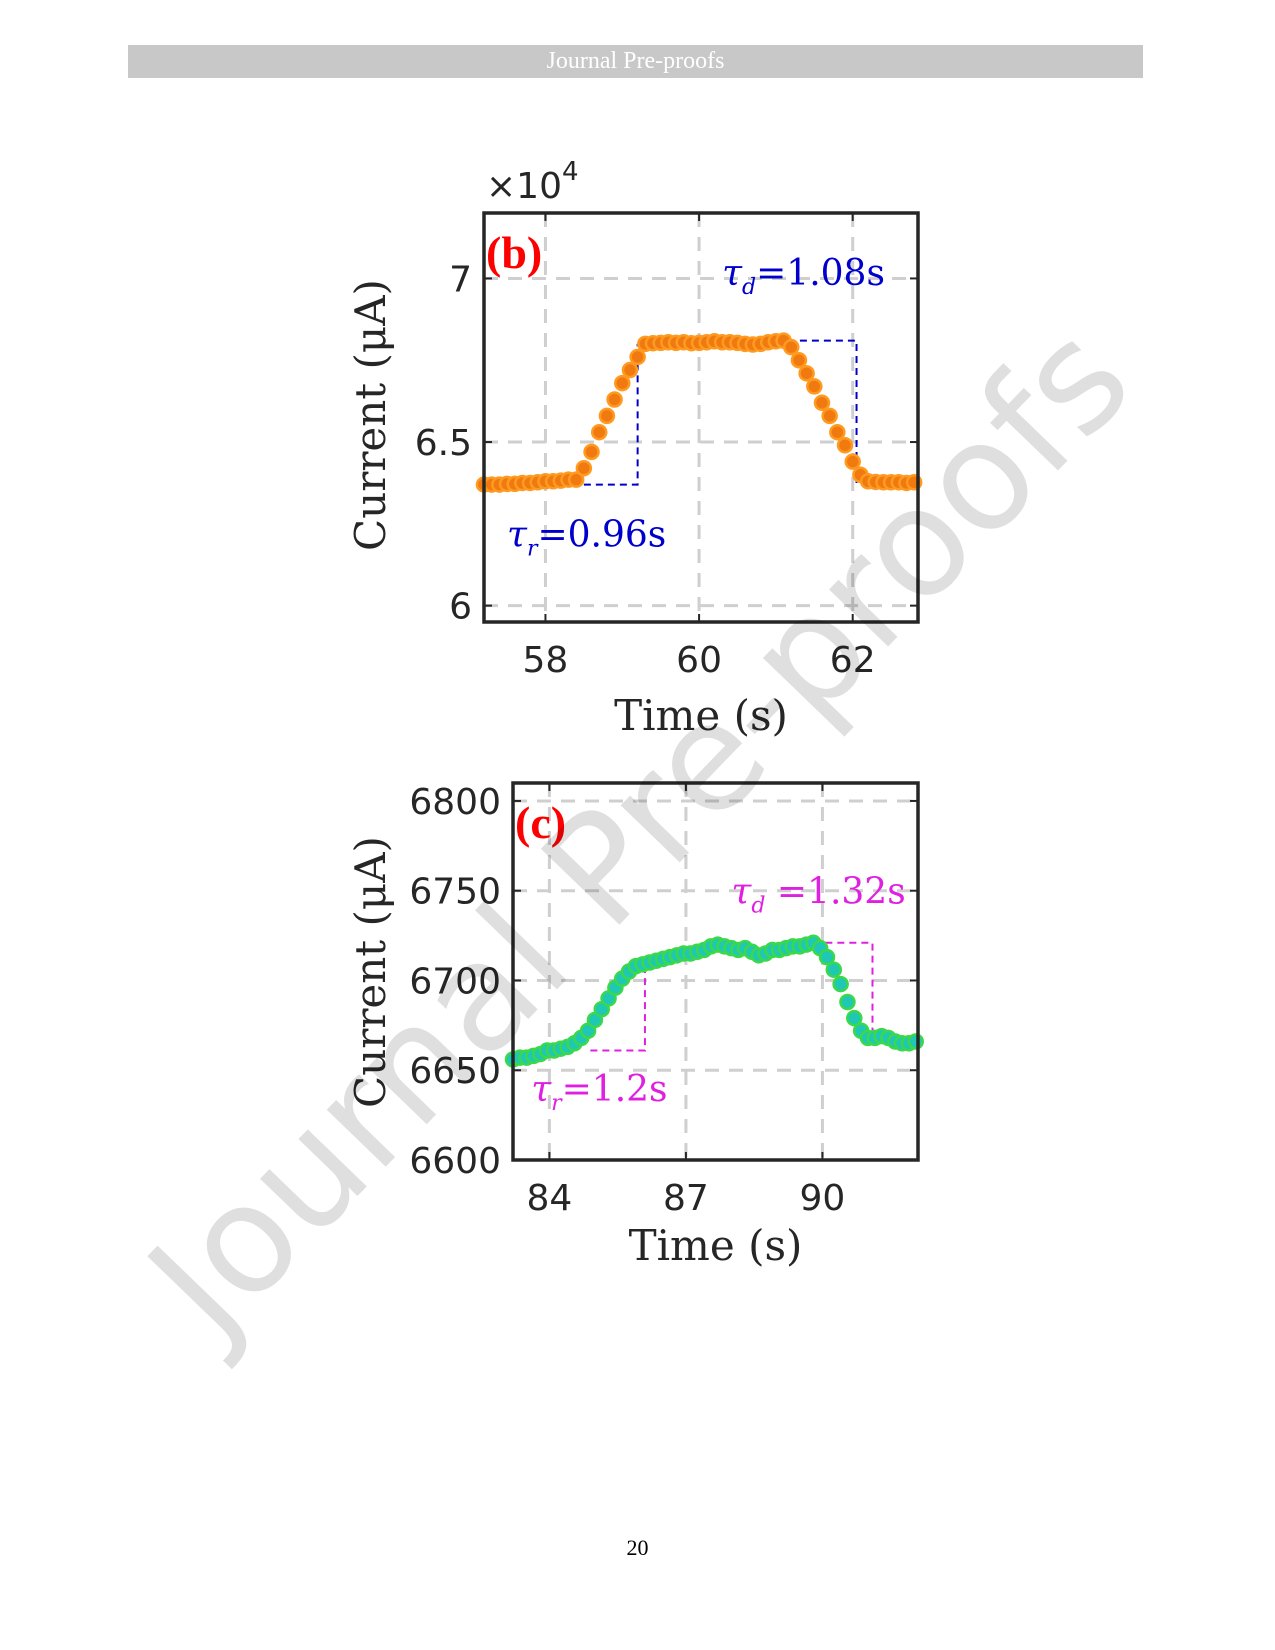  I want to click on journal-header-bar: Journal Pre-proofs, so click(635, 61).